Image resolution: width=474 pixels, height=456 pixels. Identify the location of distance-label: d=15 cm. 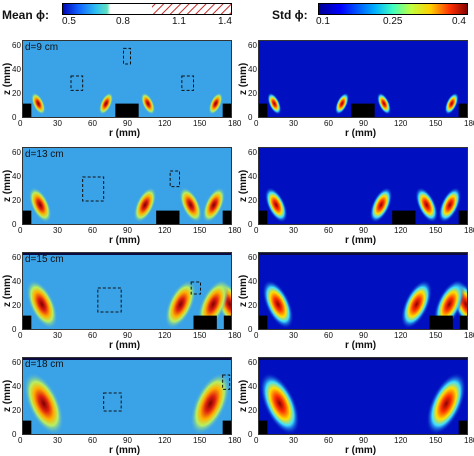
(44, 259).